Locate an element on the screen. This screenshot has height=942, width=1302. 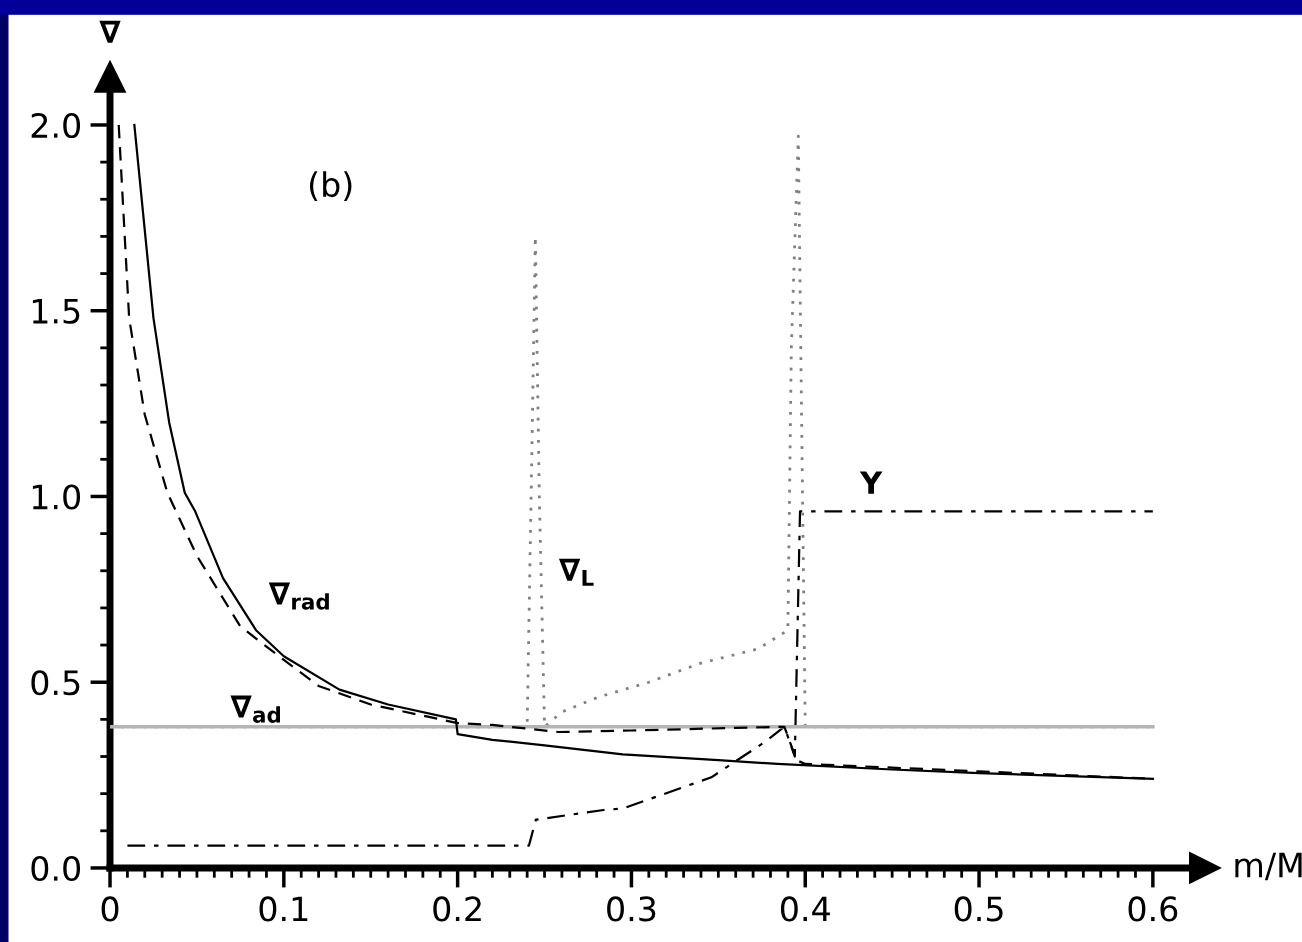
y-tick-label: 0.0 is located at coordinates (56, 868).